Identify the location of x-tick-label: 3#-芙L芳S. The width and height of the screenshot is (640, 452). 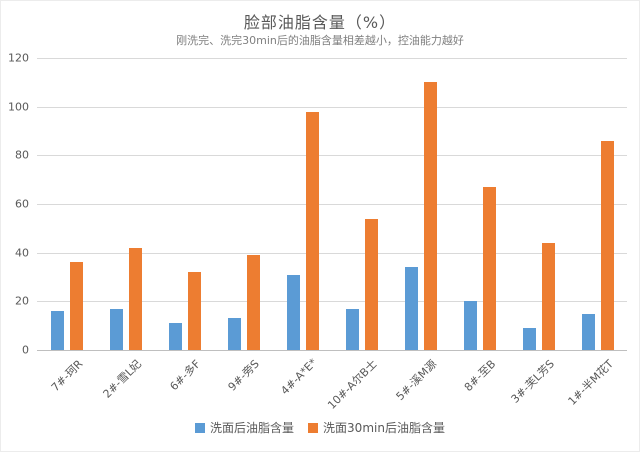
(533, 381).